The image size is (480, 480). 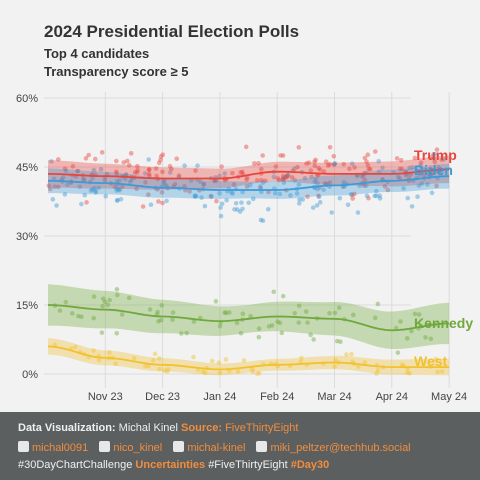 I want to click on chart-subtitle-2: Transparency score ≥ 5, so click(x=116, y=71).